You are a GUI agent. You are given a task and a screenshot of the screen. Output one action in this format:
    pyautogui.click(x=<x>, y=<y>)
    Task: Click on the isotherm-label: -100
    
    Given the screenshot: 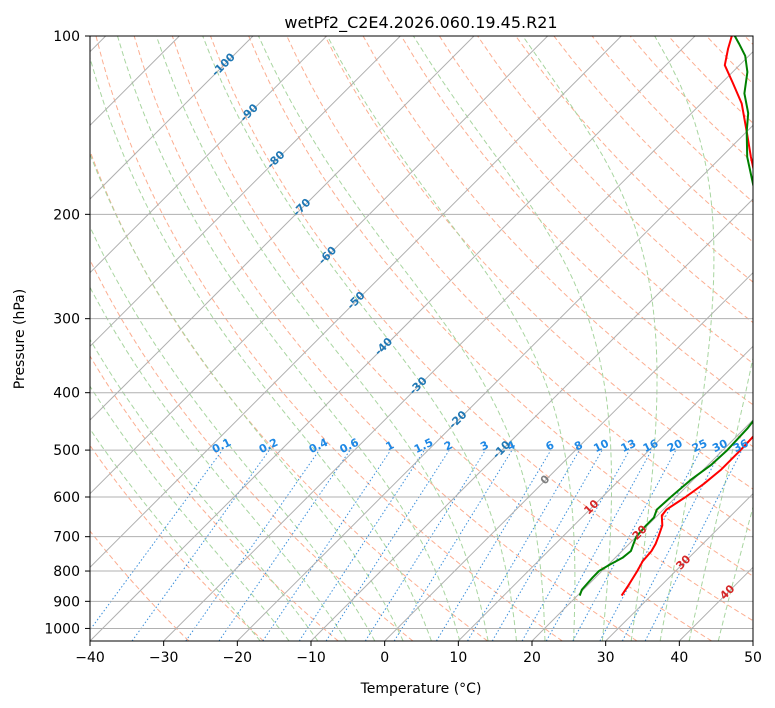 What is the action you would take?
    pyautogui.click(x=223, y=64)
    